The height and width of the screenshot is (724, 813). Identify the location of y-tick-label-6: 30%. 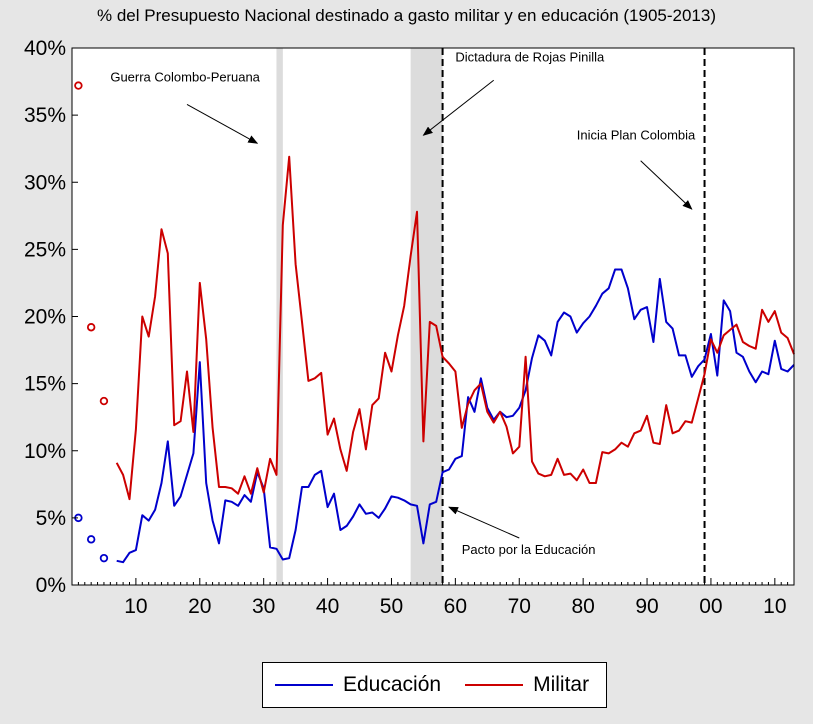
(45, 182).